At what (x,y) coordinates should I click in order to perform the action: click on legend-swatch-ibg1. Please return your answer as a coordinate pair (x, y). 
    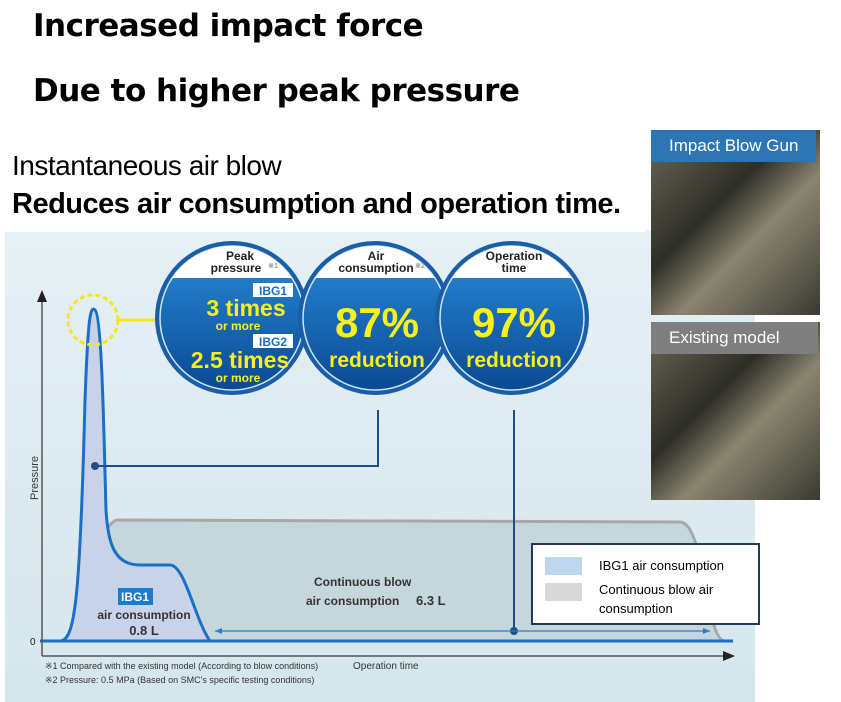
    Looking at the image, I should click on (563, 566).